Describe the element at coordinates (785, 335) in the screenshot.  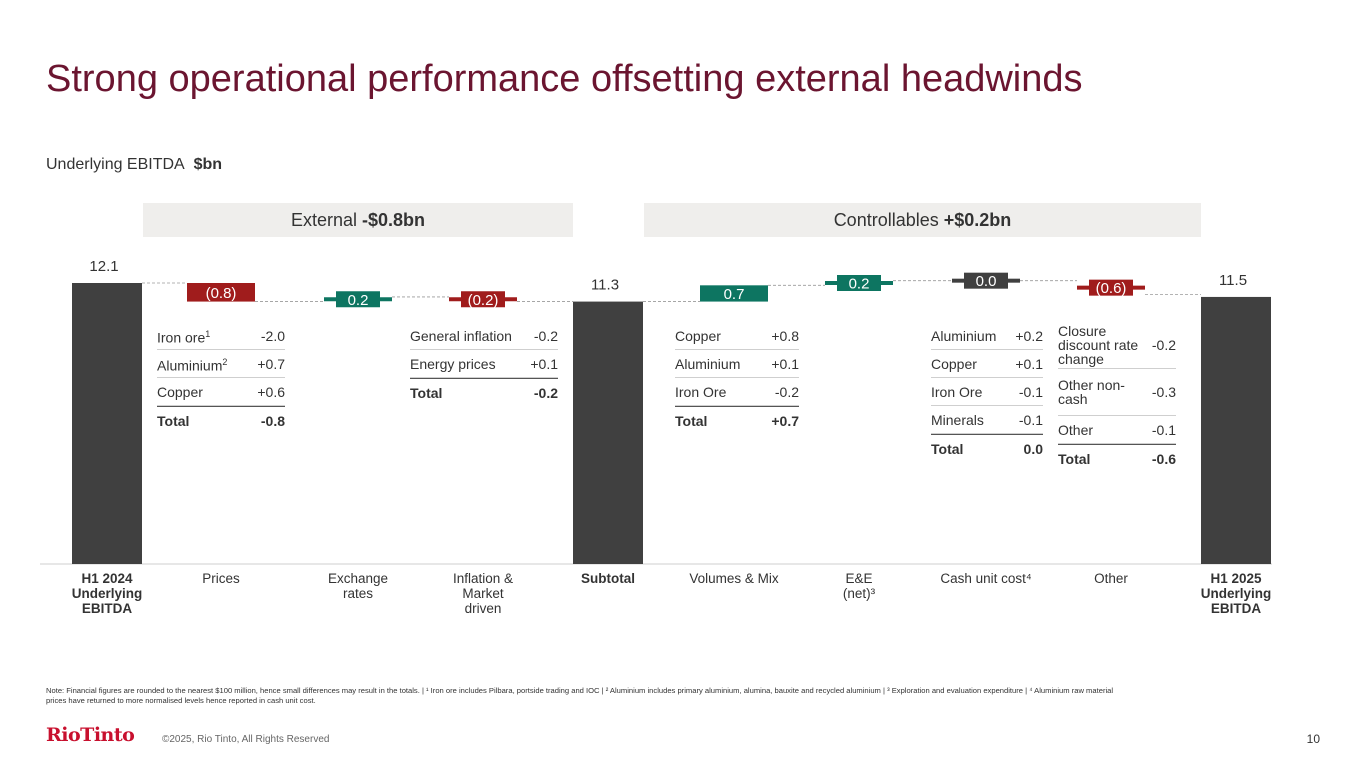
I see `breakdown-value: +0.8` at that location.